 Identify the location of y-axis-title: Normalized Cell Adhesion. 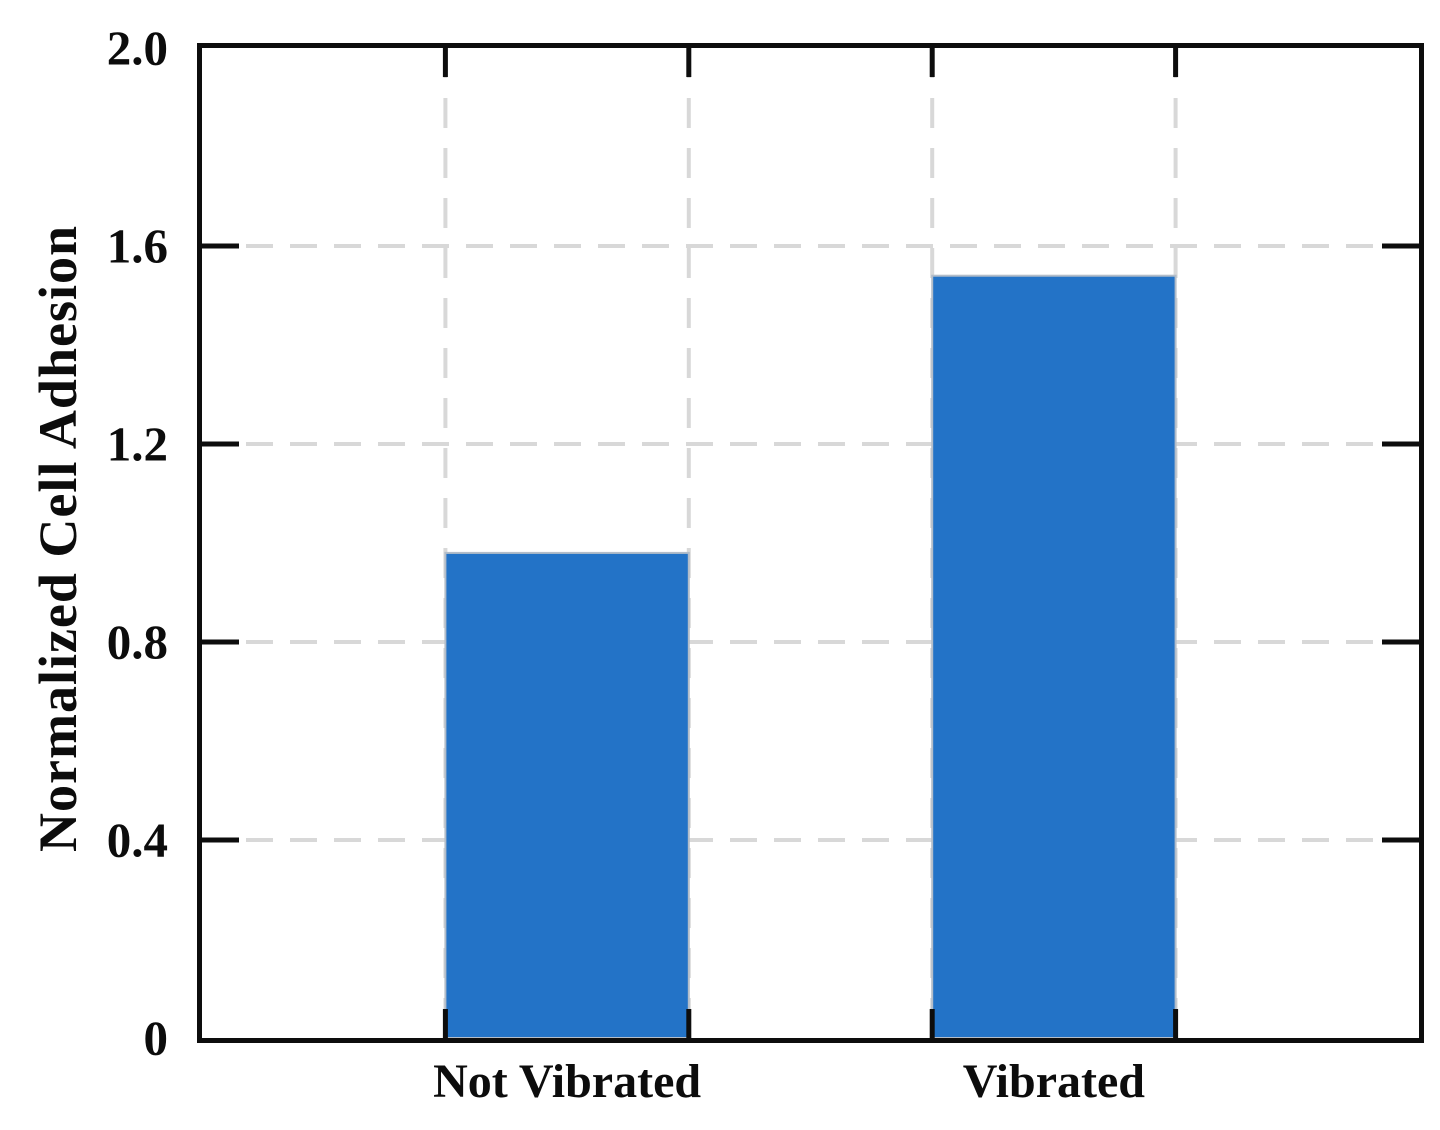
(58, 538).